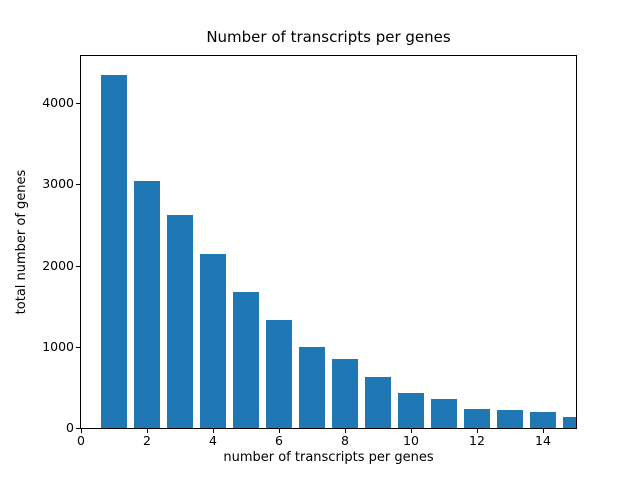 The height and width of the screenshot is (480, 640). Describe the element at coordinates (444, 413) in the screenshot. I see `bar-x11` at that location.